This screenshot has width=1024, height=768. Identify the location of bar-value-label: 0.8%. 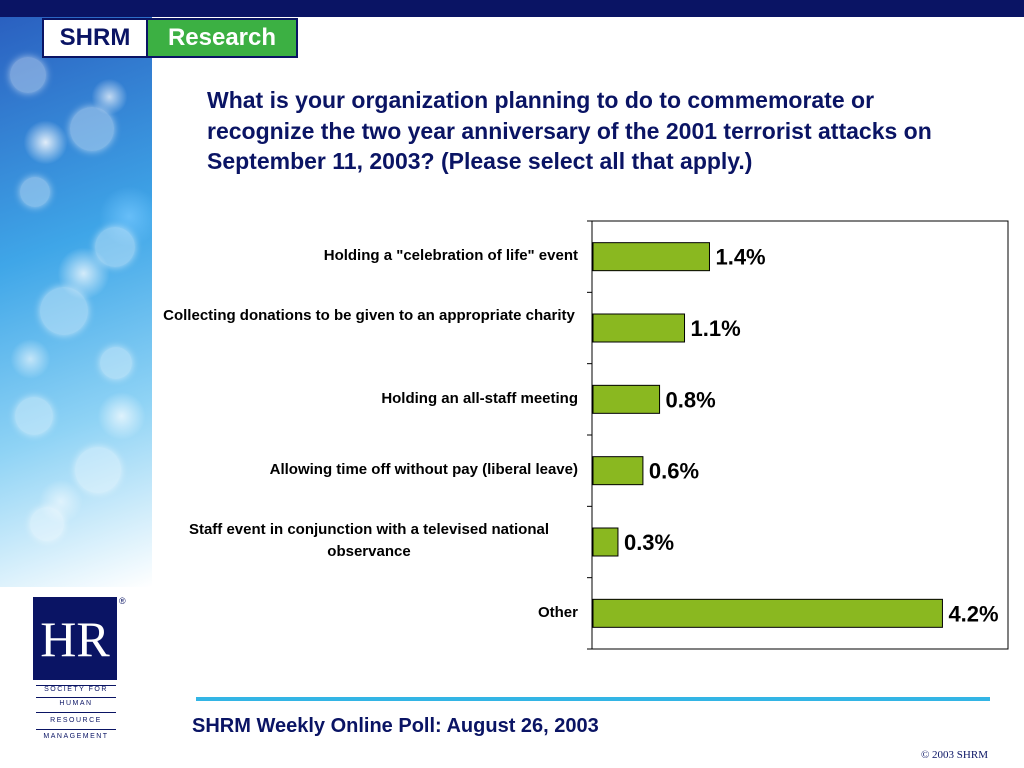
(691, 399).